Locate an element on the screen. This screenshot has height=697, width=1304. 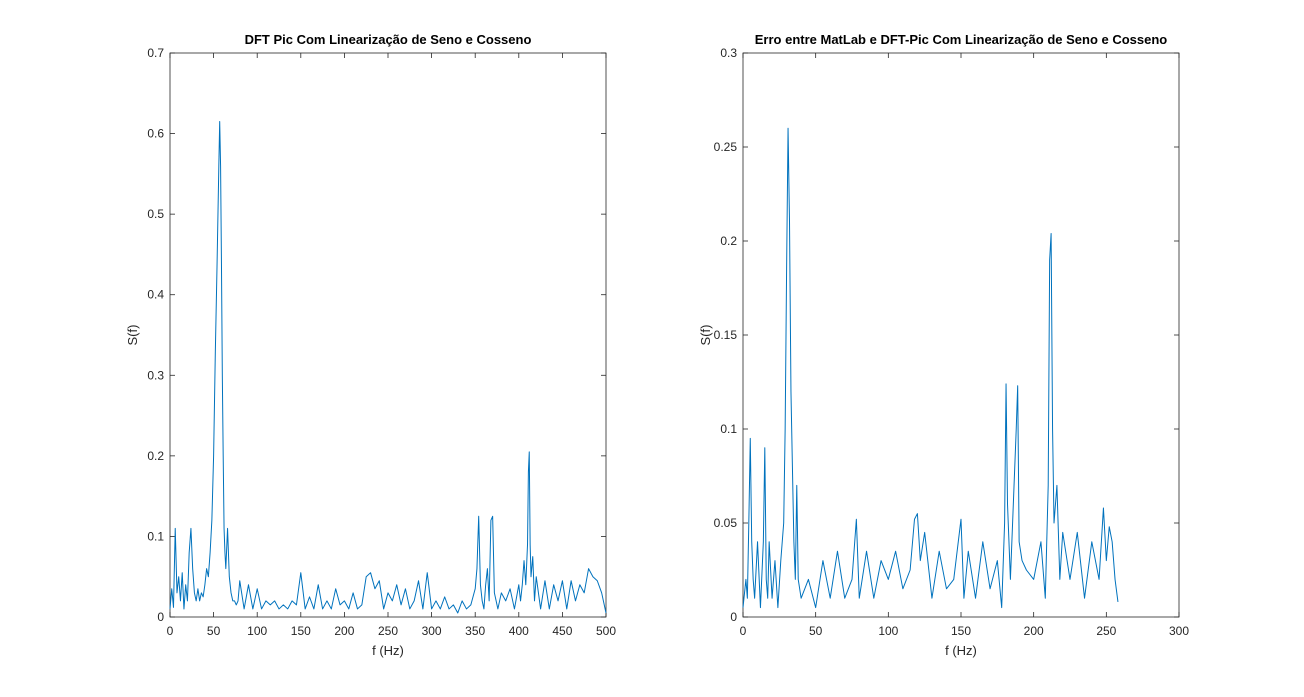
plot-left-xtick-label: 0 is located at coordinates (170, 631).